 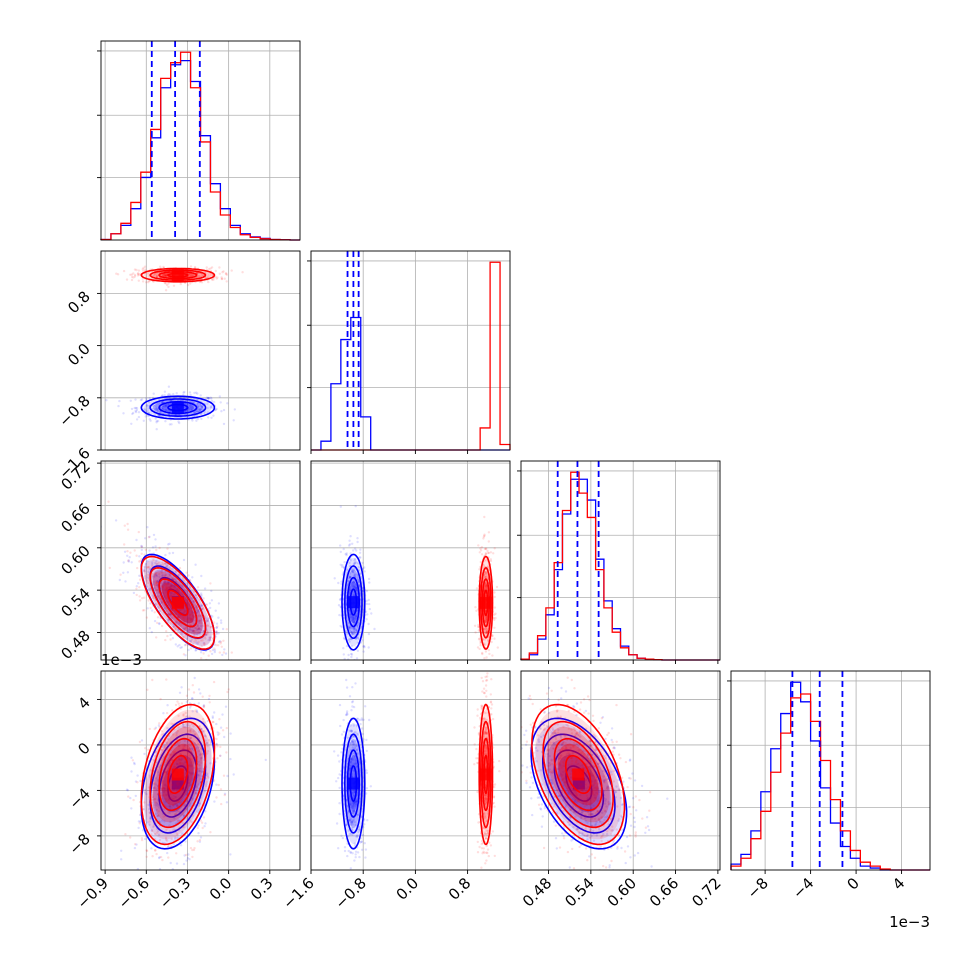 I want to click on scatter-p1-p2, so click(x=410, y=573).